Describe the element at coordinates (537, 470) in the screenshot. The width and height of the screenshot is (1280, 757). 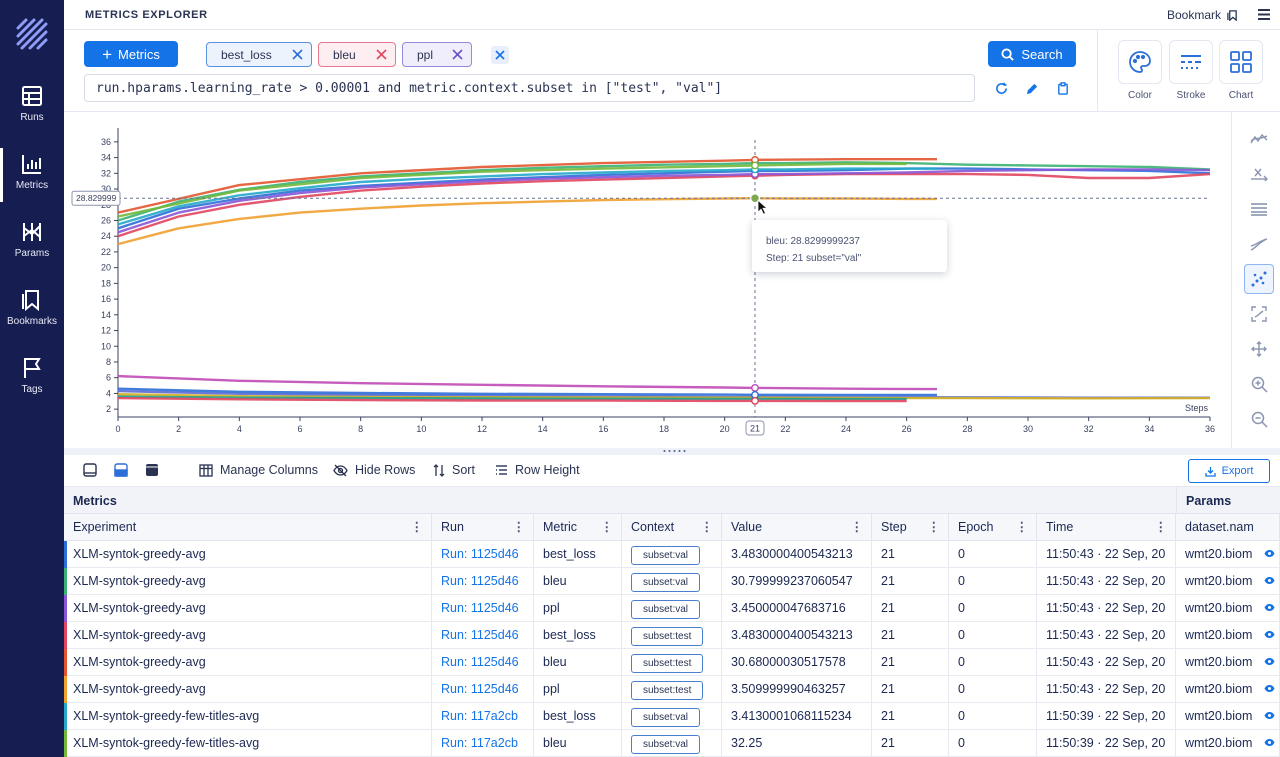
I see `row-height-button: Row Height` at that location.